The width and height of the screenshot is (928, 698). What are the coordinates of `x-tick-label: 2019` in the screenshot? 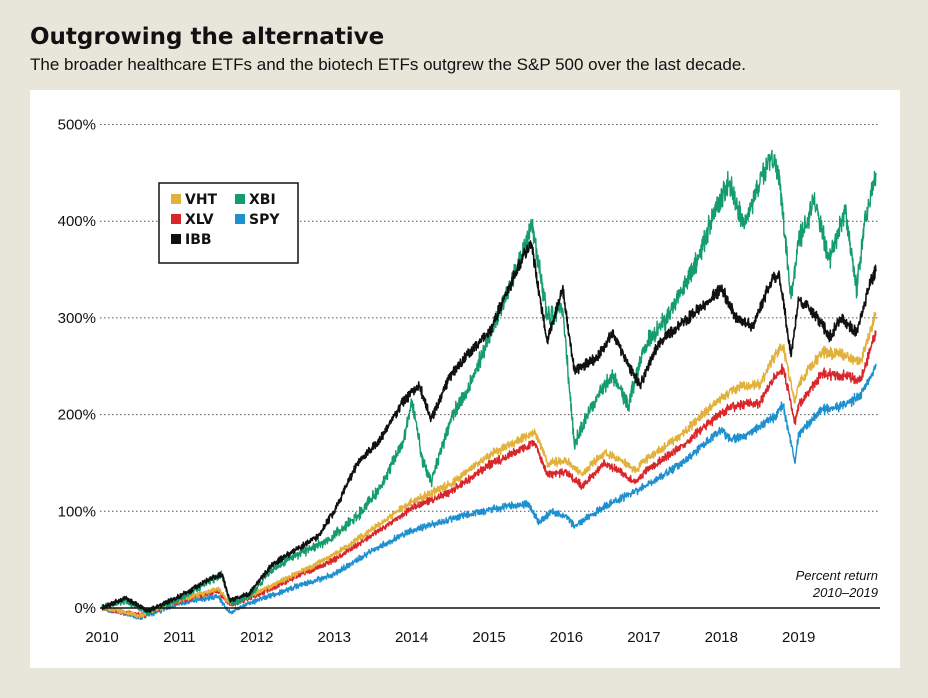 It's located at (798, 637).